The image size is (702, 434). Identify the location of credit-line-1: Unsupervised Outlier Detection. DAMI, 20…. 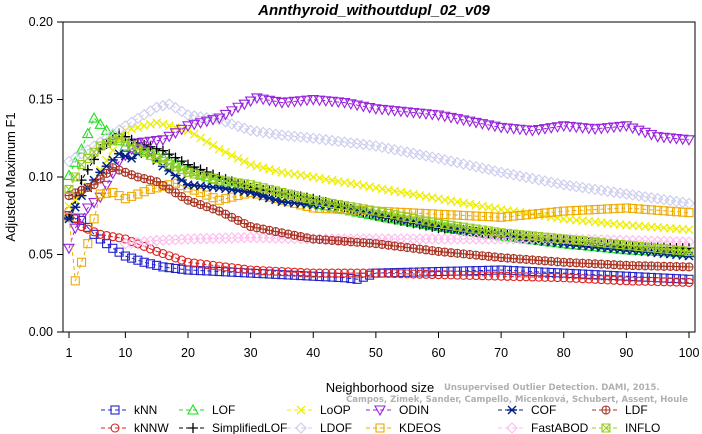
(552, 388).